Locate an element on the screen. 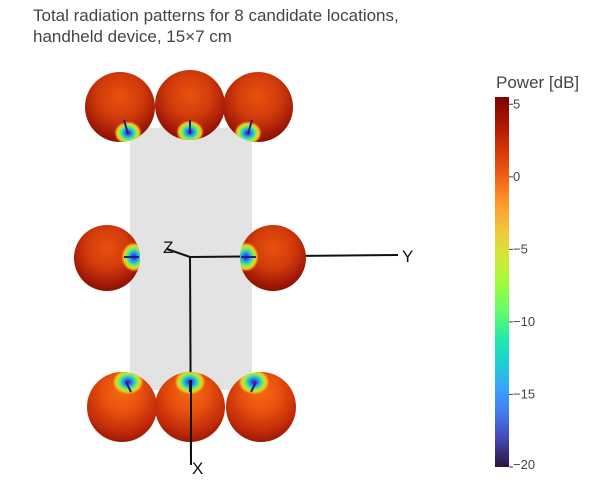 The height and width of the screenshot is (500, 600). colorbar-tick-label: −20 is located at coordinates (524, 464).